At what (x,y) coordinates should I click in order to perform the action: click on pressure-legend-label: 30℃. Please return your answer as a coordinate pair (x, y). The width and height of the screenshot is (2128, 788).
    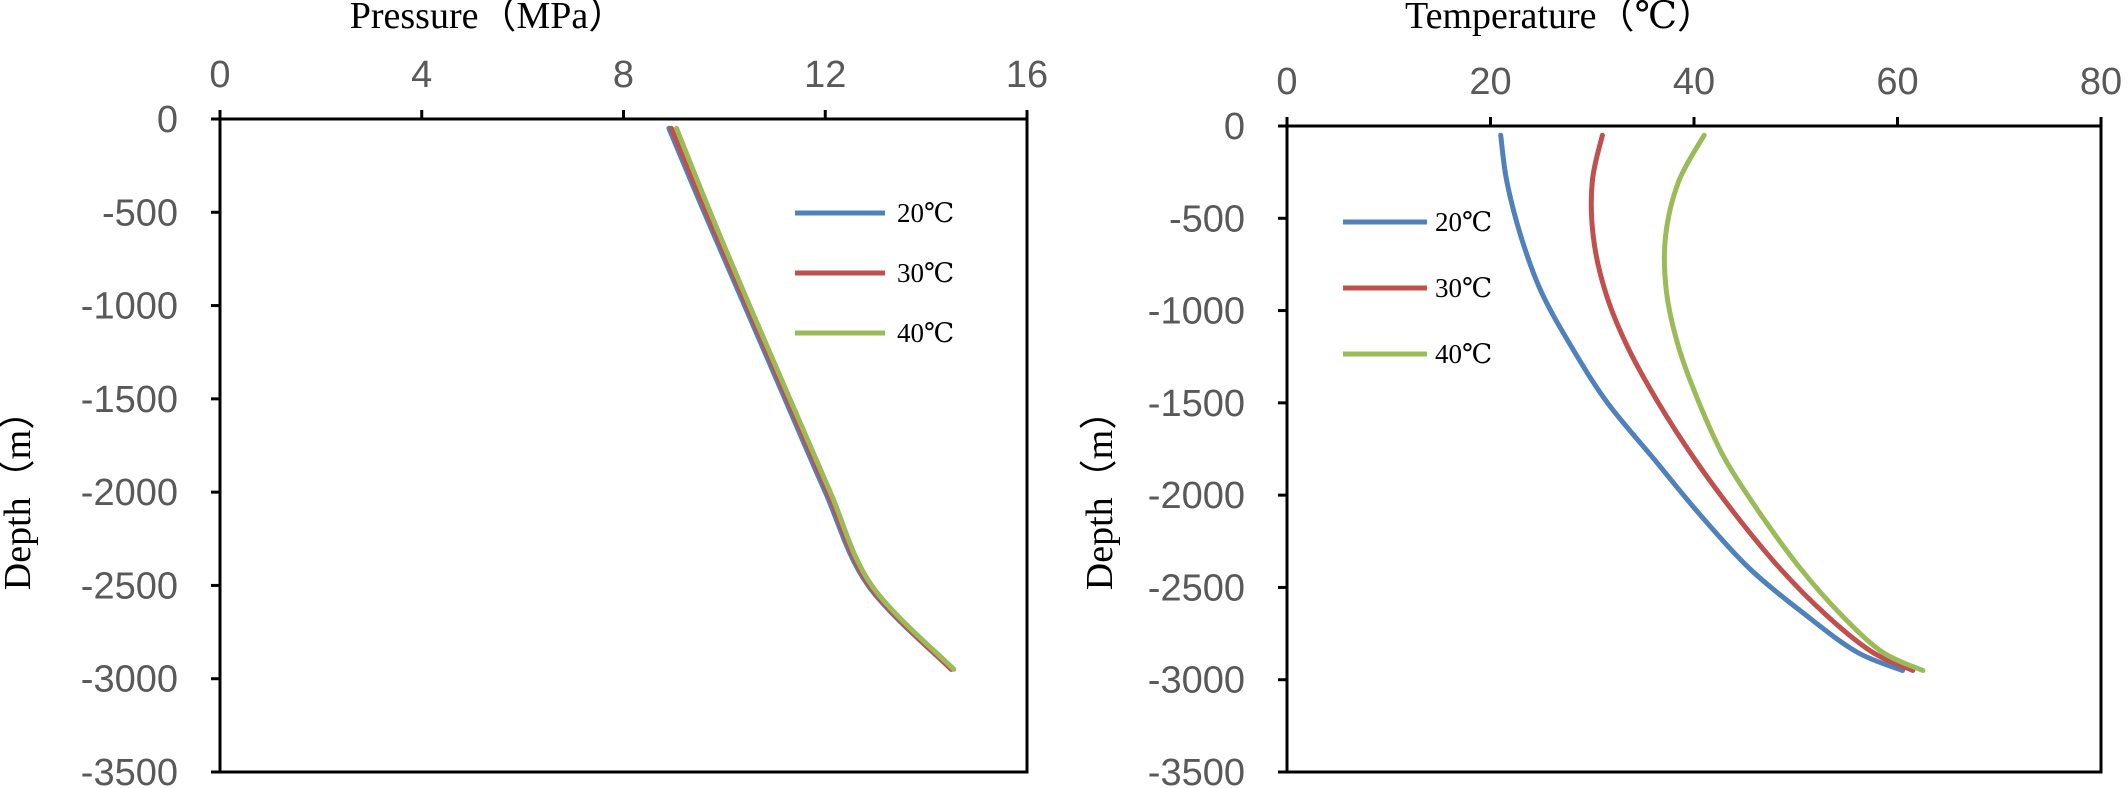
    Looking at the image, I should click on (925, 273).